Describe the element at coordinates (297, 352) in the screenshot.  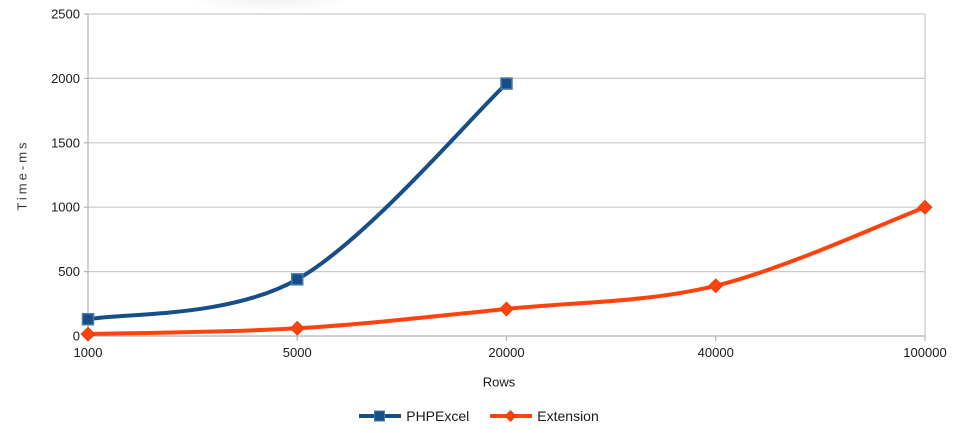
I see `x-tick-label-5000: 5000` at that location.